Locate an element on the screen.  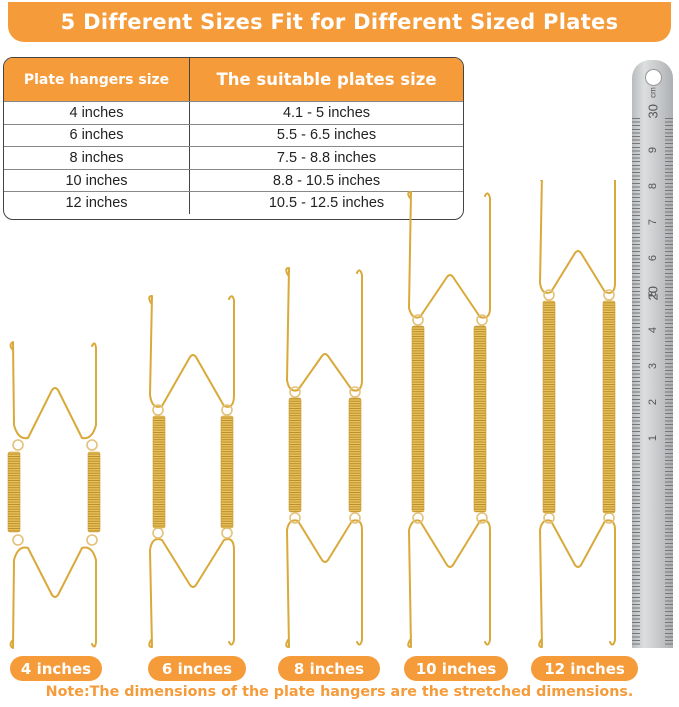
ruler-label: 9 is located at coordinates (653, 150).